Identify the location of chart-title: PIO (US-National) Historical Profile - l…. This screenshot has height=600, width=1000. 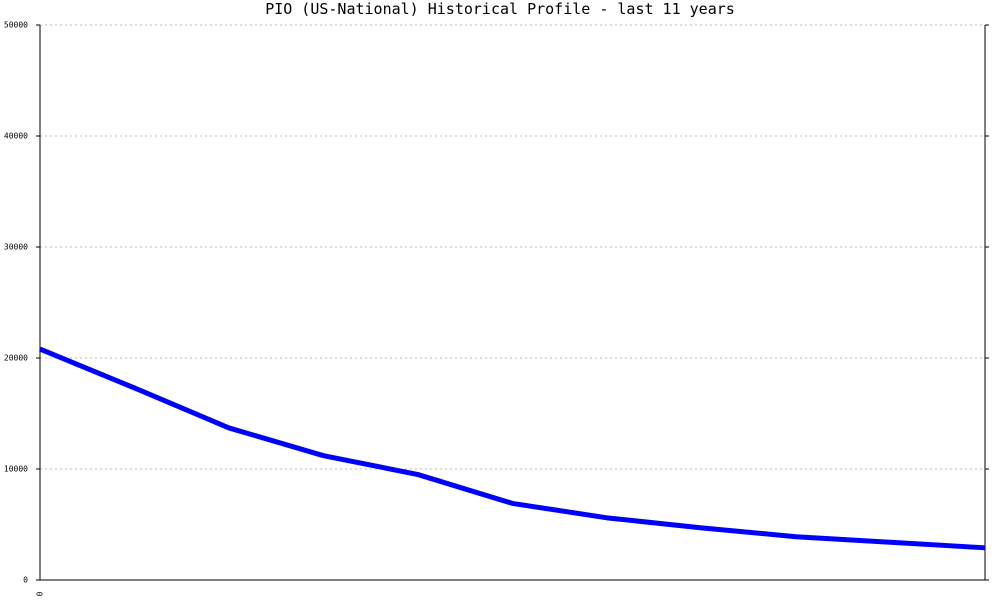
(500, 9).